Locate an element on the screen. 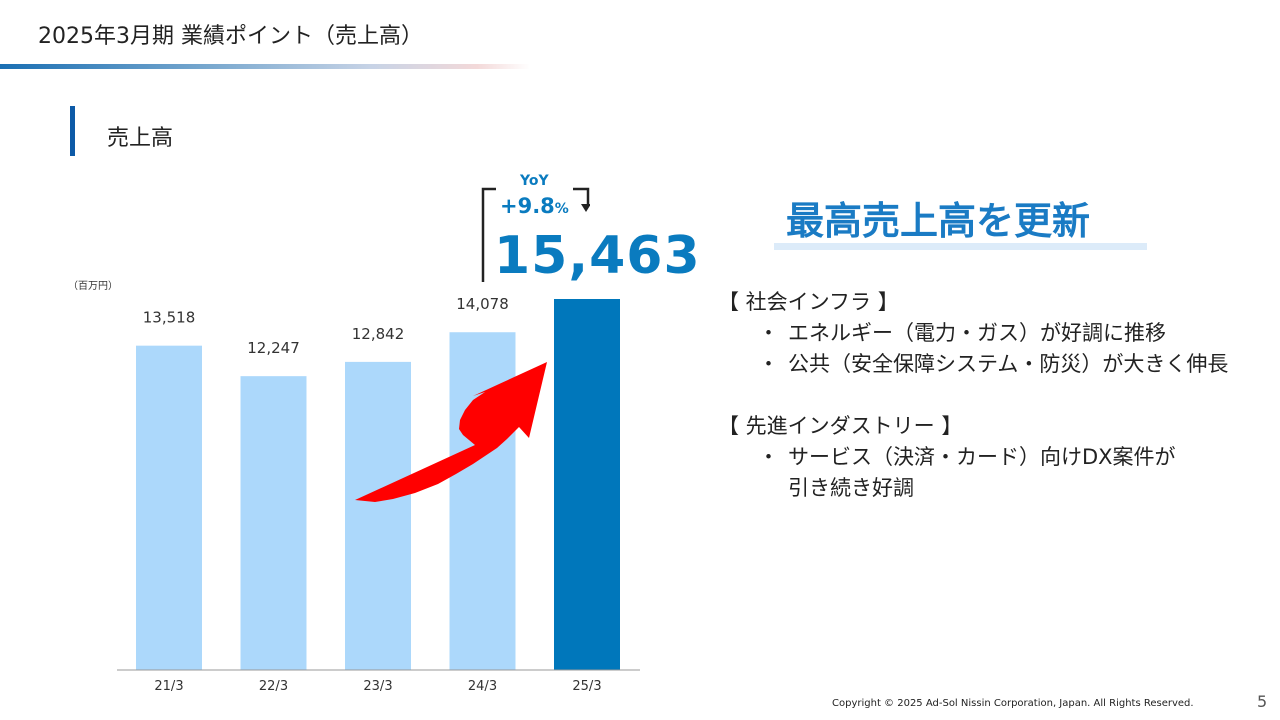 Image resolution: width=1280 pixels, height=720 pixels. yoy-number: +9.8 is located at coordinates (527, 206).